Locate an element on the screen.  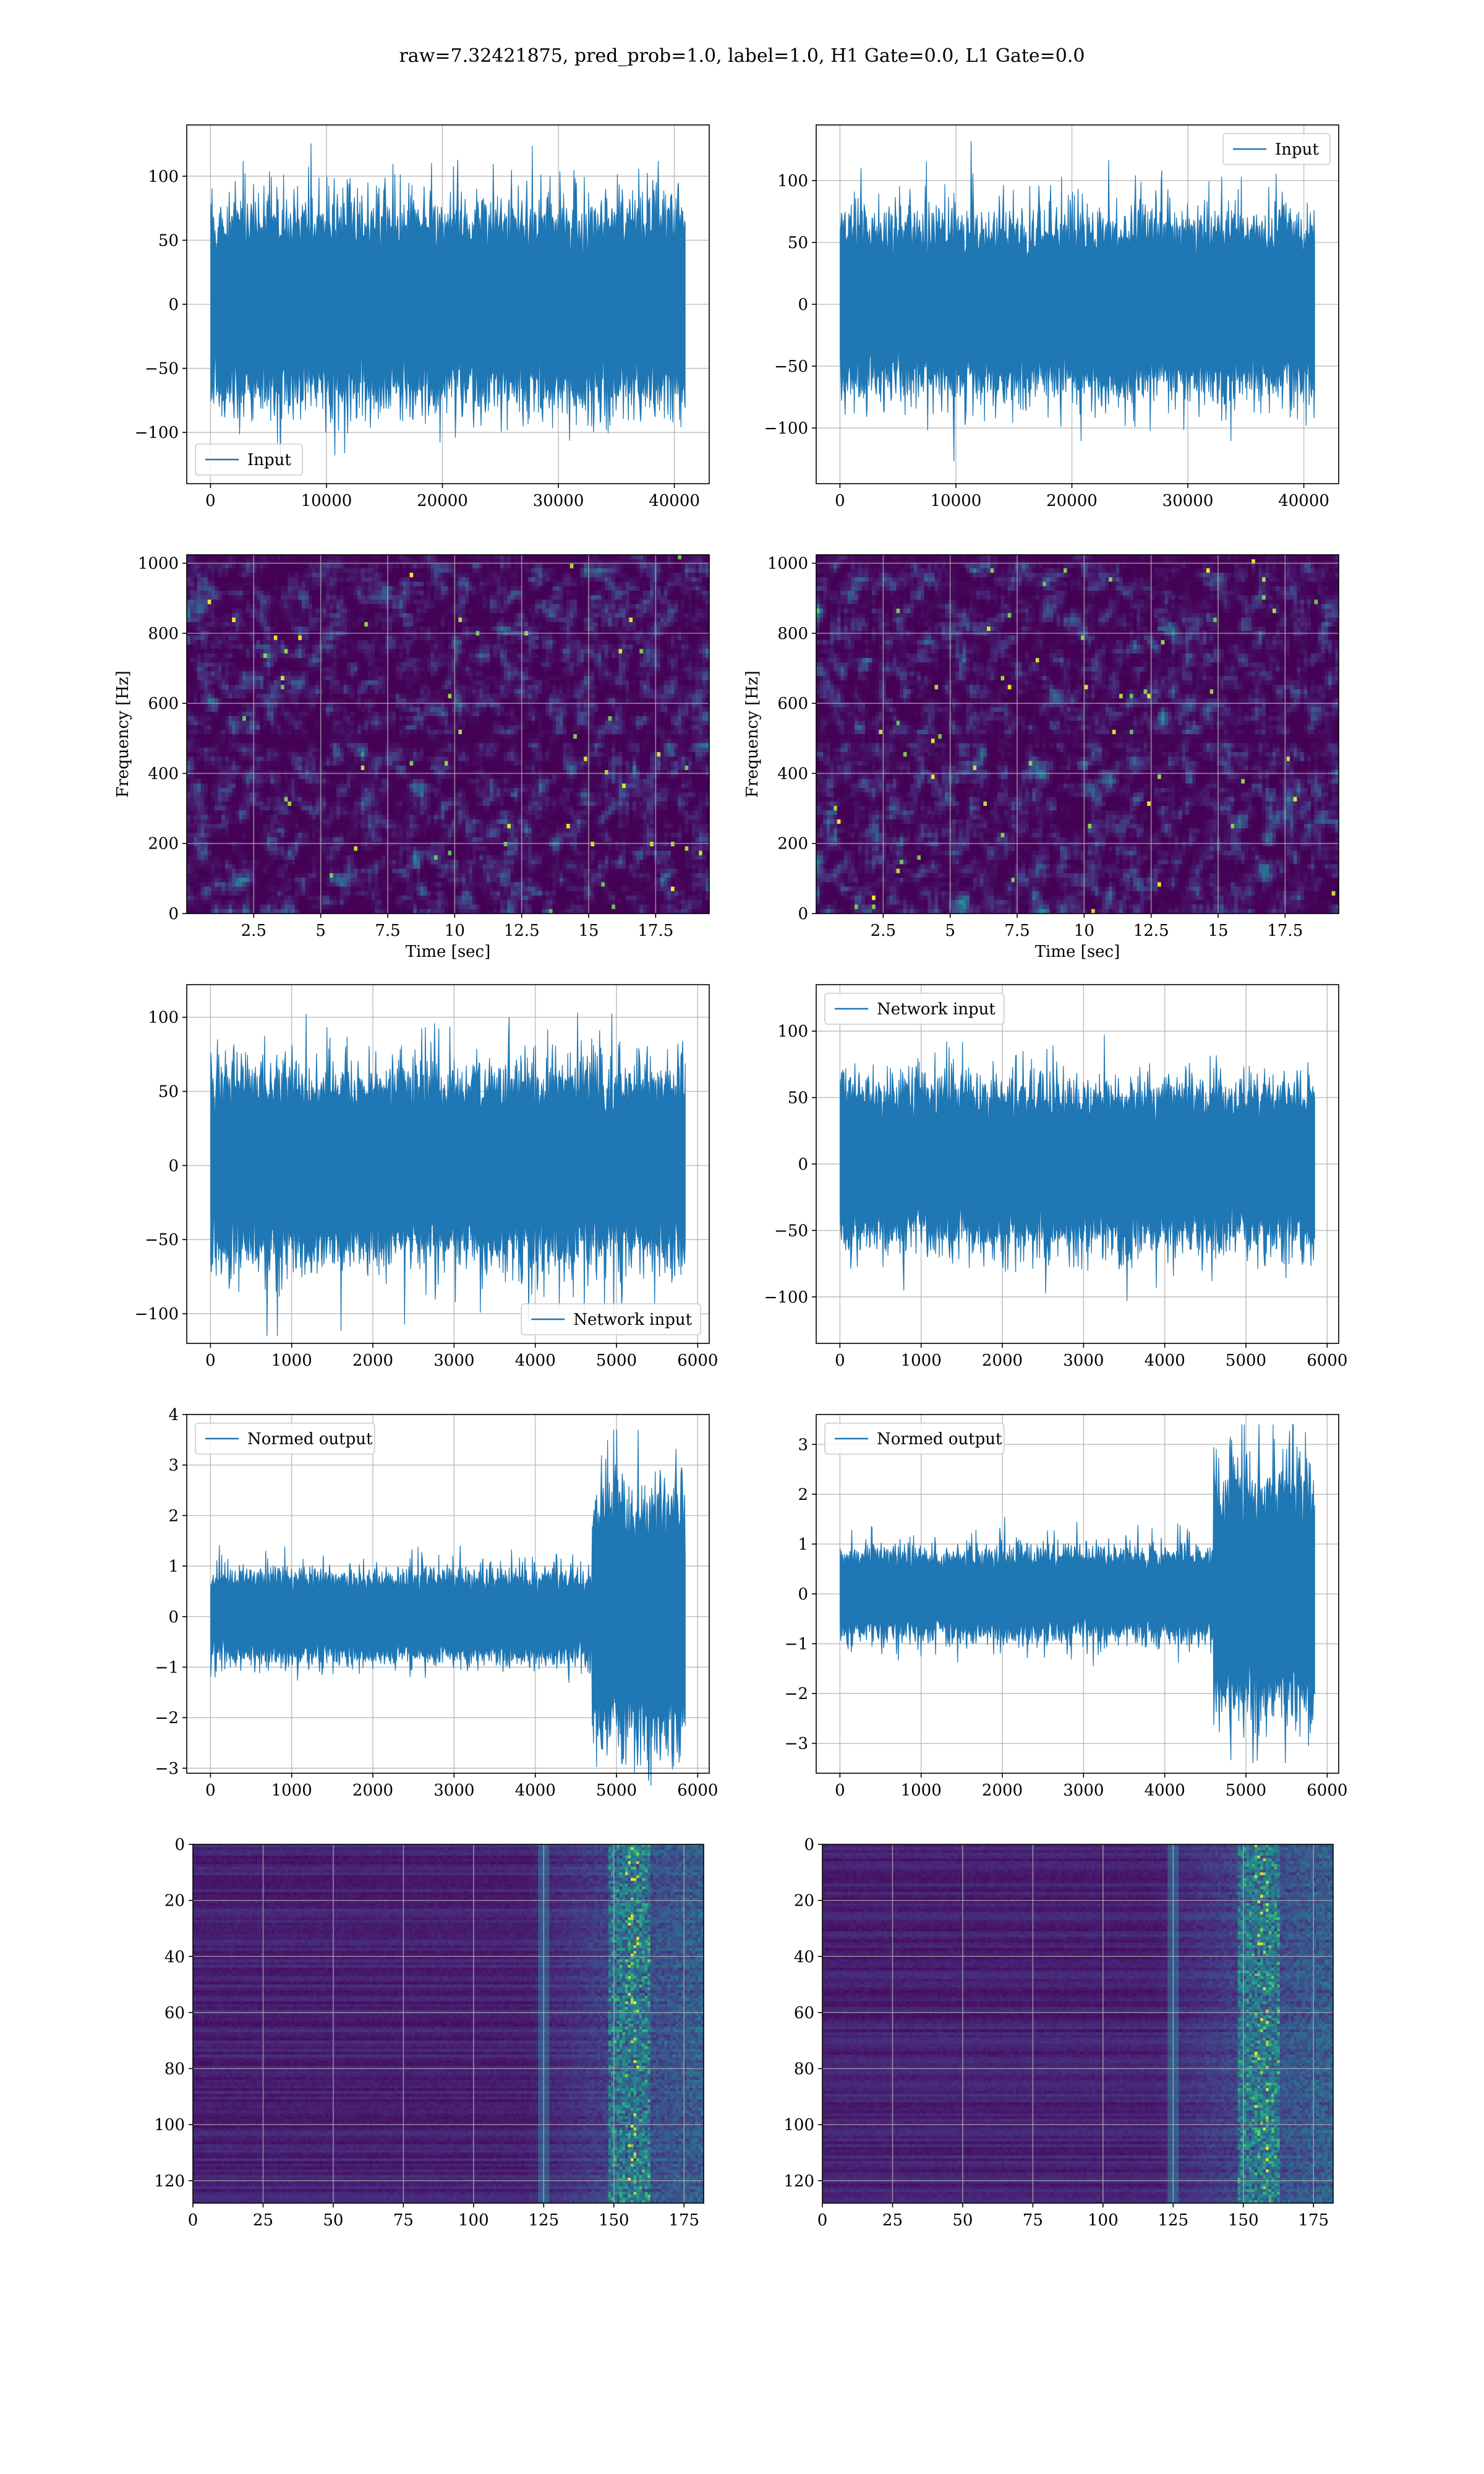
series-line-network-input is located at coordinates (448, 1174).